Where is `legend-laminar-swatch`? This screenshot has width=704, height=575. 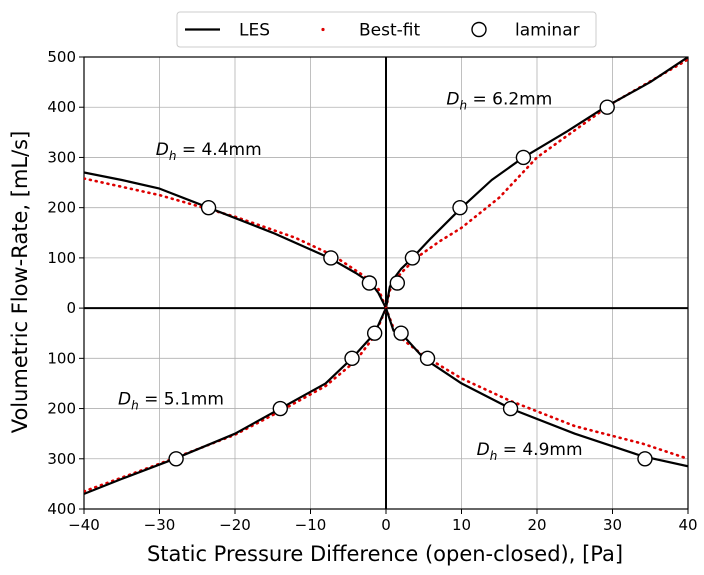 legend-laminar-swatch is located at coordinates (479, 29).